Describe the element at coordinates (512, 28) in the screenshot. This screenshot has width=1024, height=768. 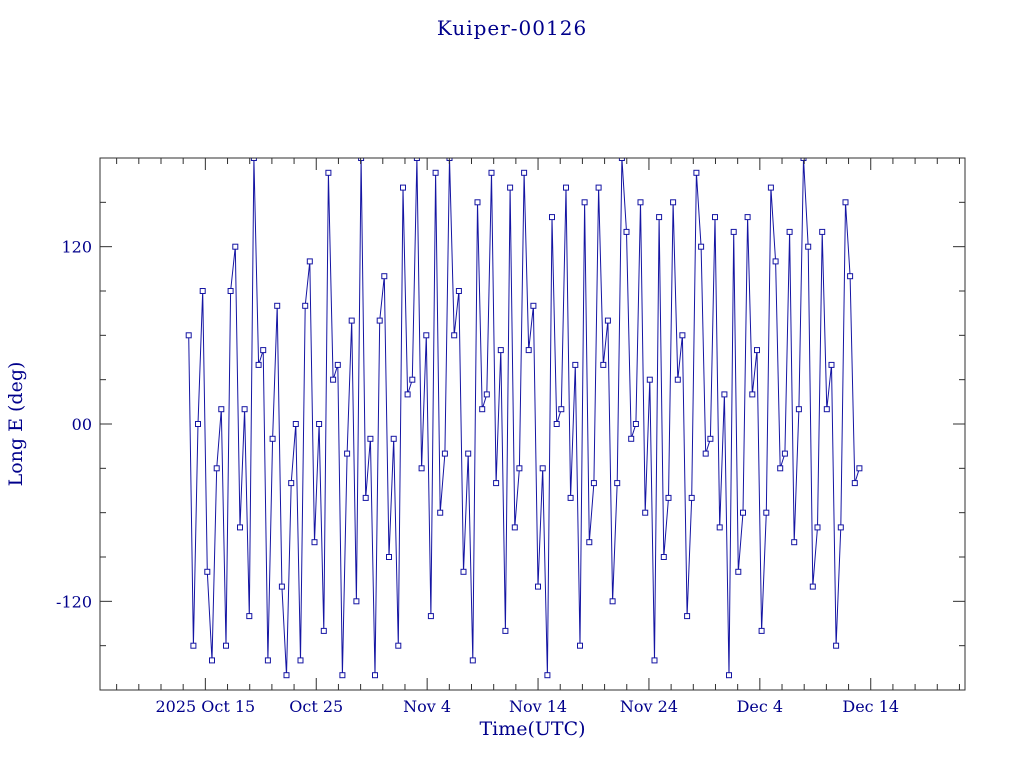
I see `chart-title: Kuiper-00126` at that location.